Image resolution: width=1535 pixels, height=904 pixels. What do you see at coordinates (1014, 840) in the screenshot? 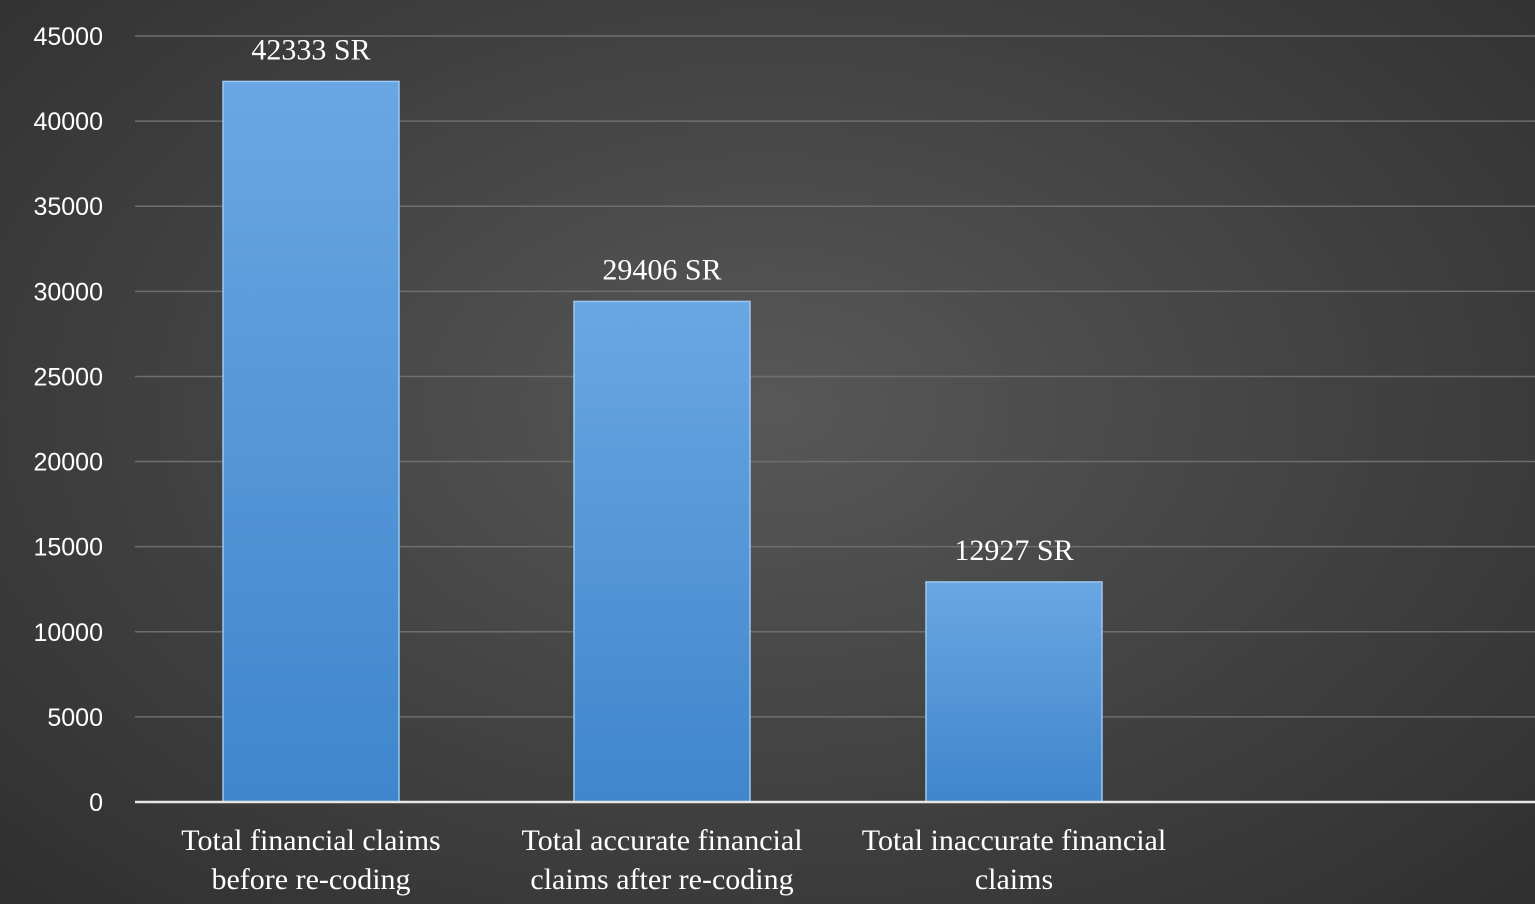
I see `category-label-line: Total inaccurate financial` at bounding box center [1014, 840].